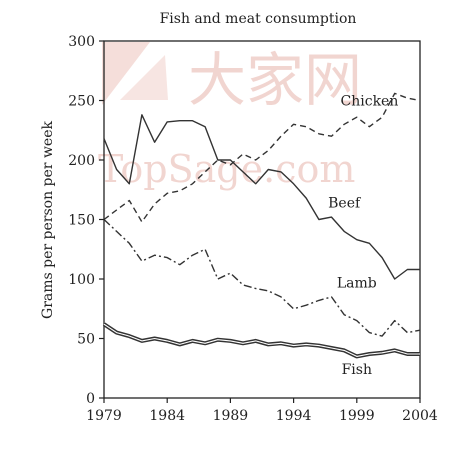  What do you see at coordinates (294, 416) in the screenshot?
I see `x-tick-label: 1994` at bounding box center [294, 416].